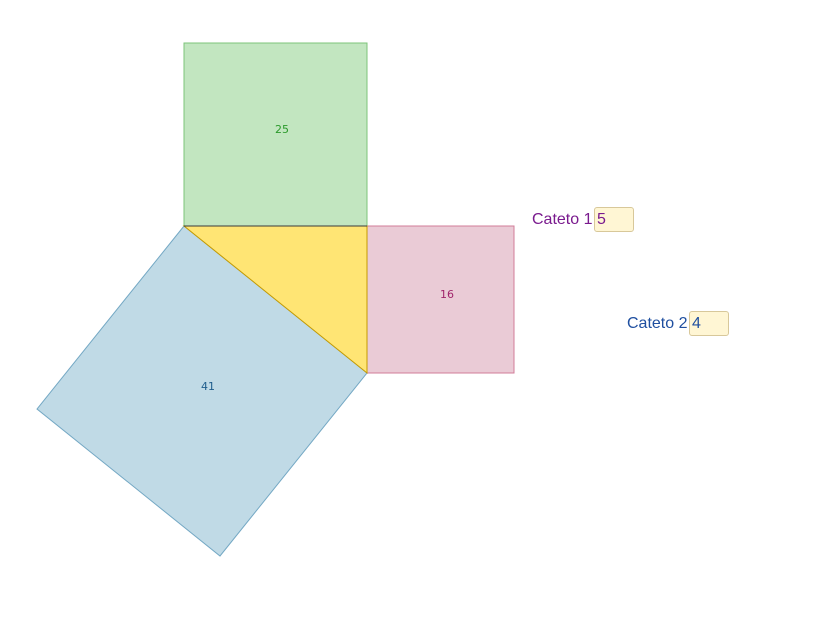  I want to click on input-box: 4, so click(709, 323).